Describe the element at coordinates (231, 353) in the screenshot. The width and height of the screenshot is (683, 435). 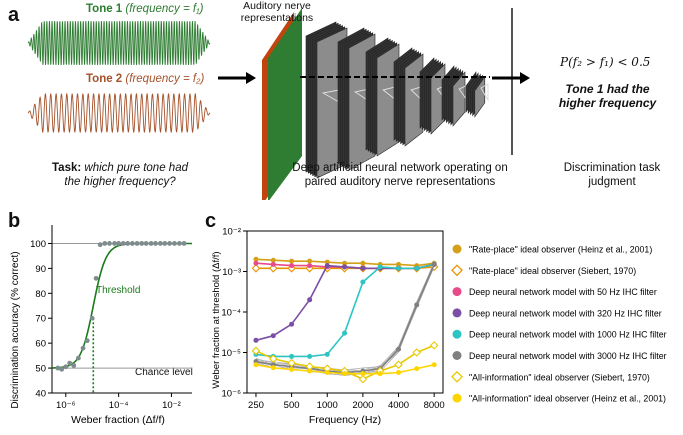
I see `y-tick-label: 10⁻⁵` at that location.